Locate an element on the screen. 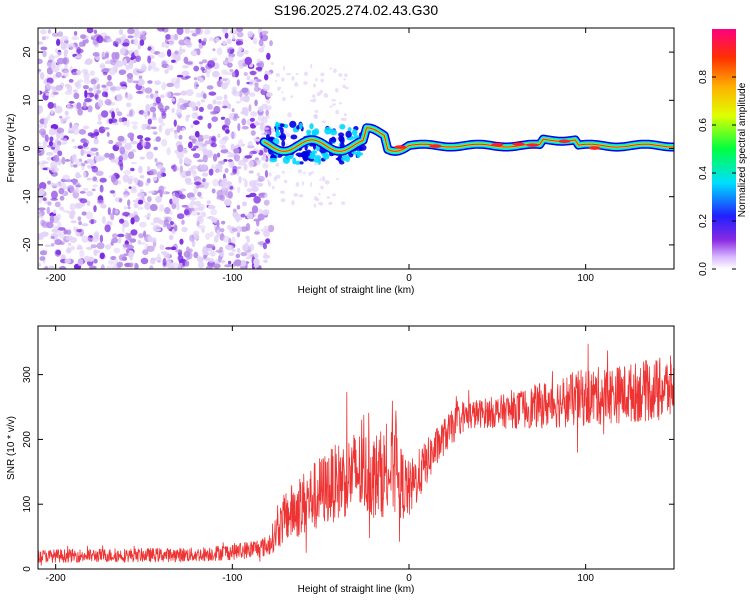 This screenshot has height=600, width=750. snr-y-tick-label: 0 is located at coordinates (27, 569).